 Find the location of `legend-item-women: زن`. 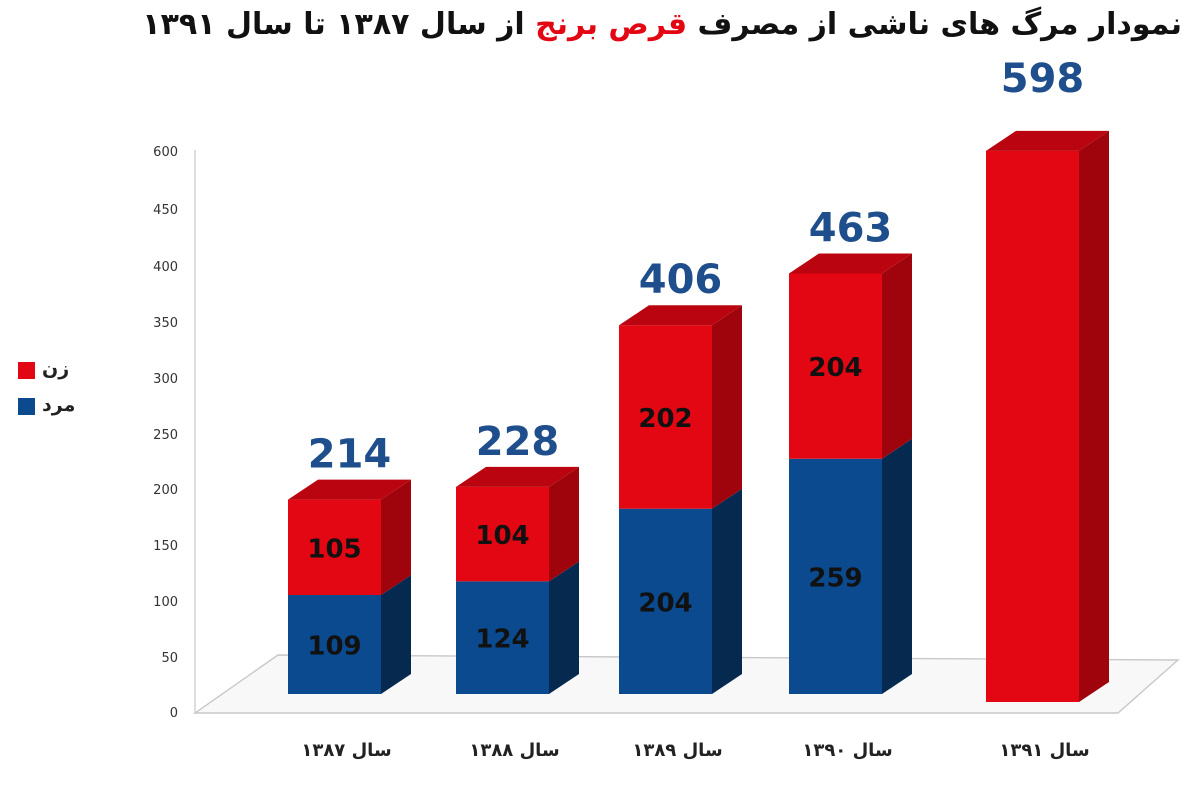

legend-item-women: زن is located at coordinates (58, 376).